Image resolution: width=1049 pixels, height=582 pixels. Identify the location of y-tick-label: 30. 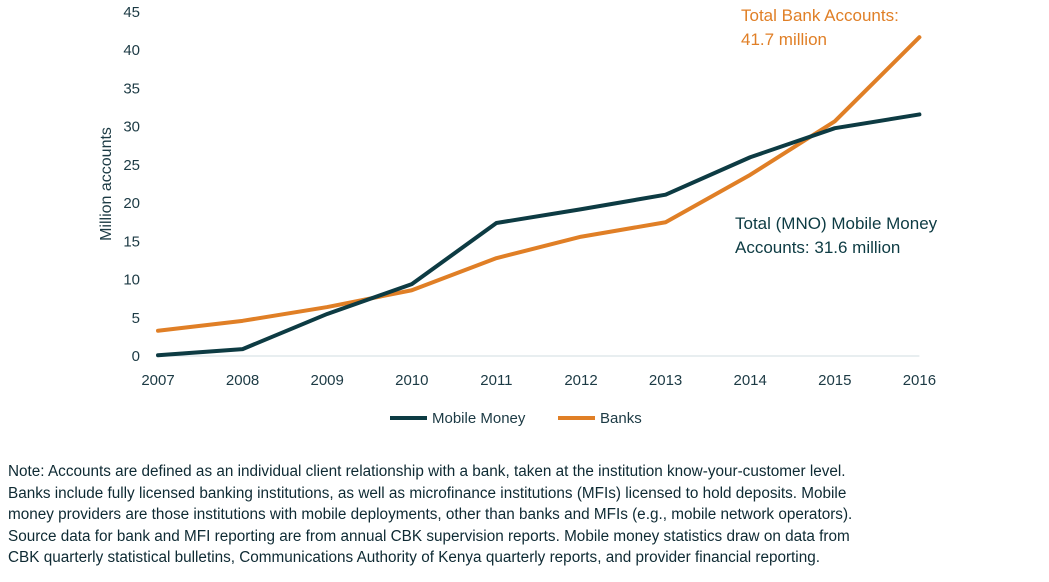
(131, 127).